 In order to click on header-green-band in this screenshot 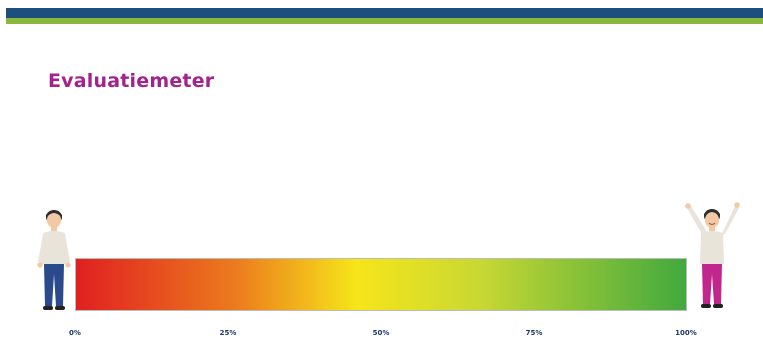, I will do `click(384, 21)`.